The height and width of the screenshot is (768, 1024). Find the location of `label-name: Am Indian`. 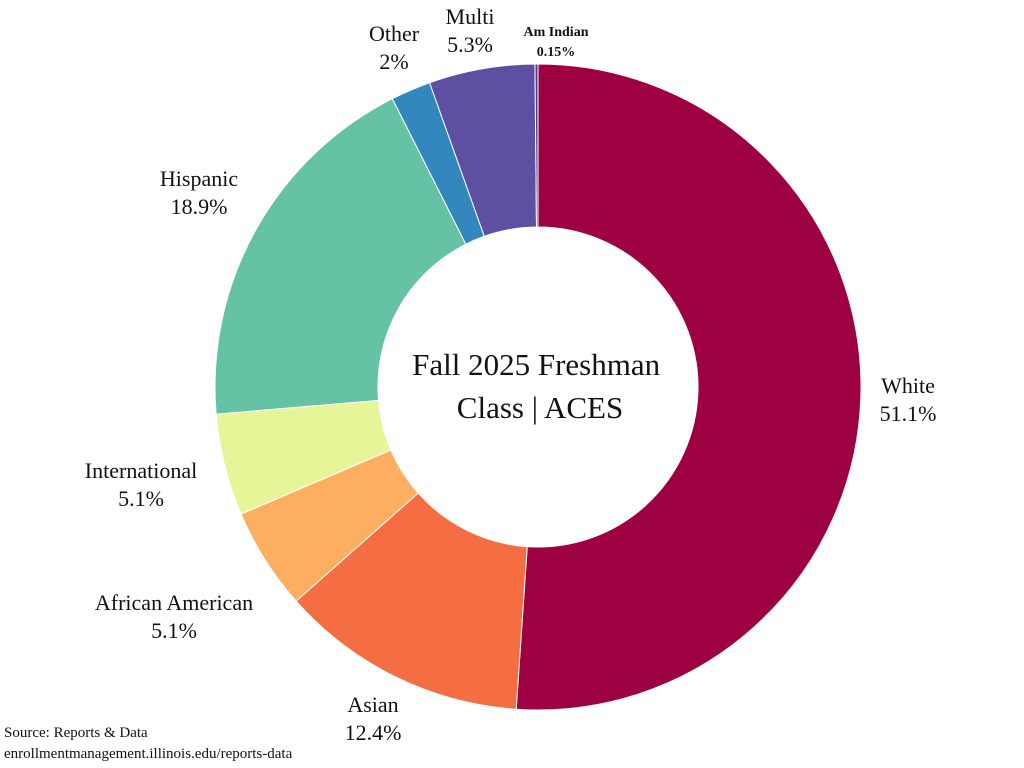

label-name: Am Indian is located at coordinates (556, 32).